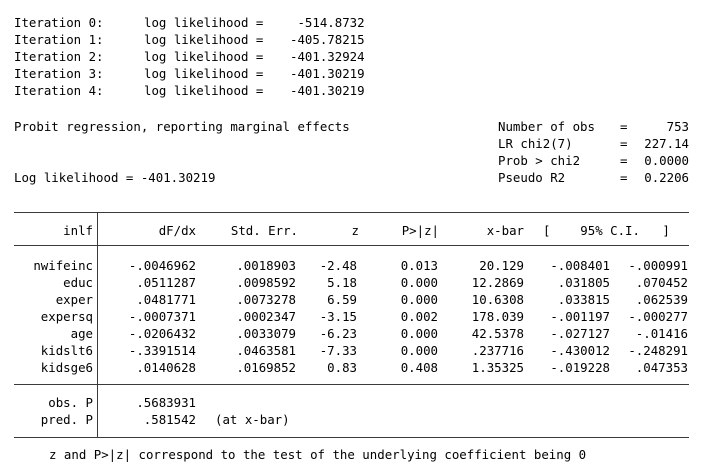 This screenshot has width=705, height=471. Describe the element at coordinates (59, 39) in the screenshot. I see `iteration-label: Iteration 1:` at that location.